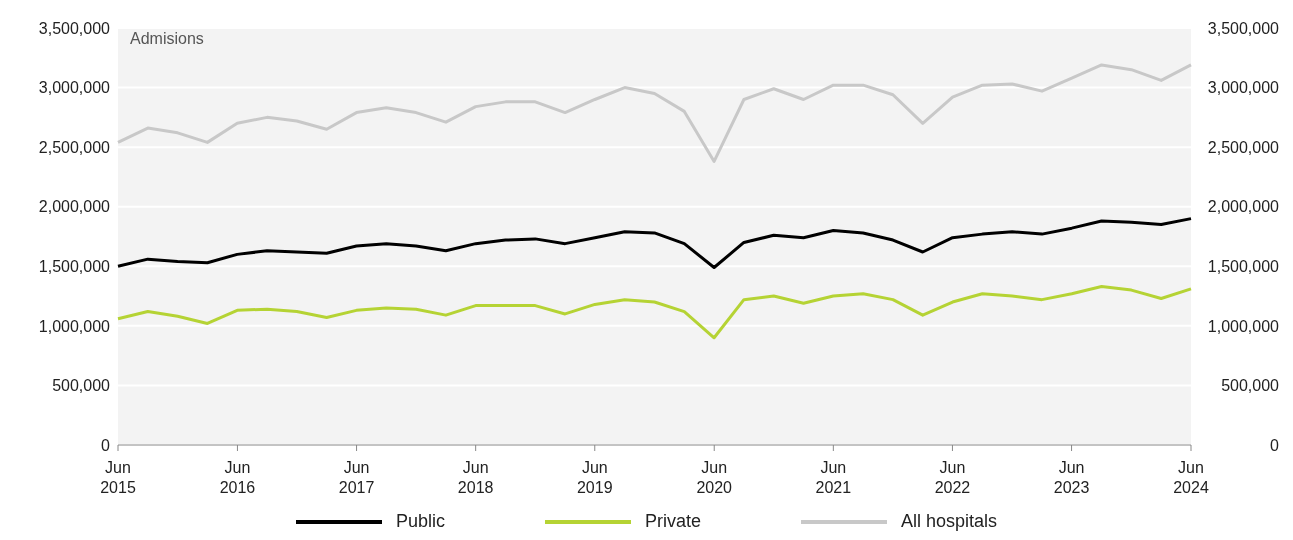 Image resolution: width=1293 pixels, height=540 pixels. Describe the element at coordinates (1243, 28) in the screenshot. I see `y2-tick-label: 3,500,000` at that location.